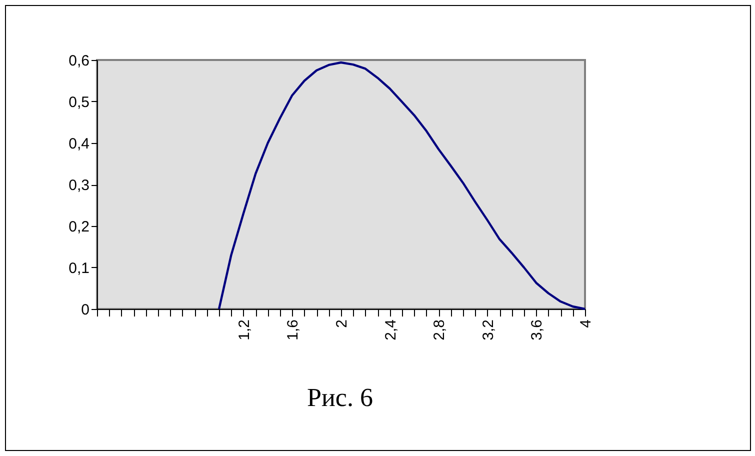 The image size is (755, 456). What do you see at coordinates (79, 185) in the screenshot?
I see `y-tick-label: 0,3` at bounding box center [79, 185].